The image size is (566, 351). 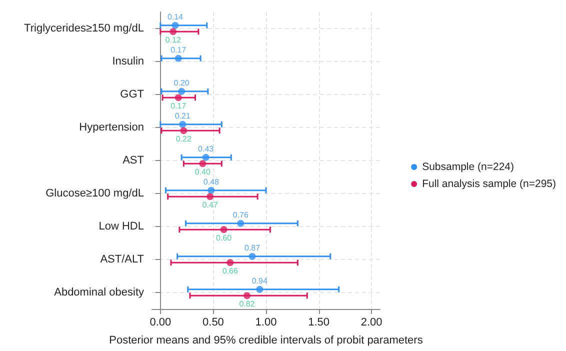 I want to click on data-label: 0.21, so click(x=182, y=115).